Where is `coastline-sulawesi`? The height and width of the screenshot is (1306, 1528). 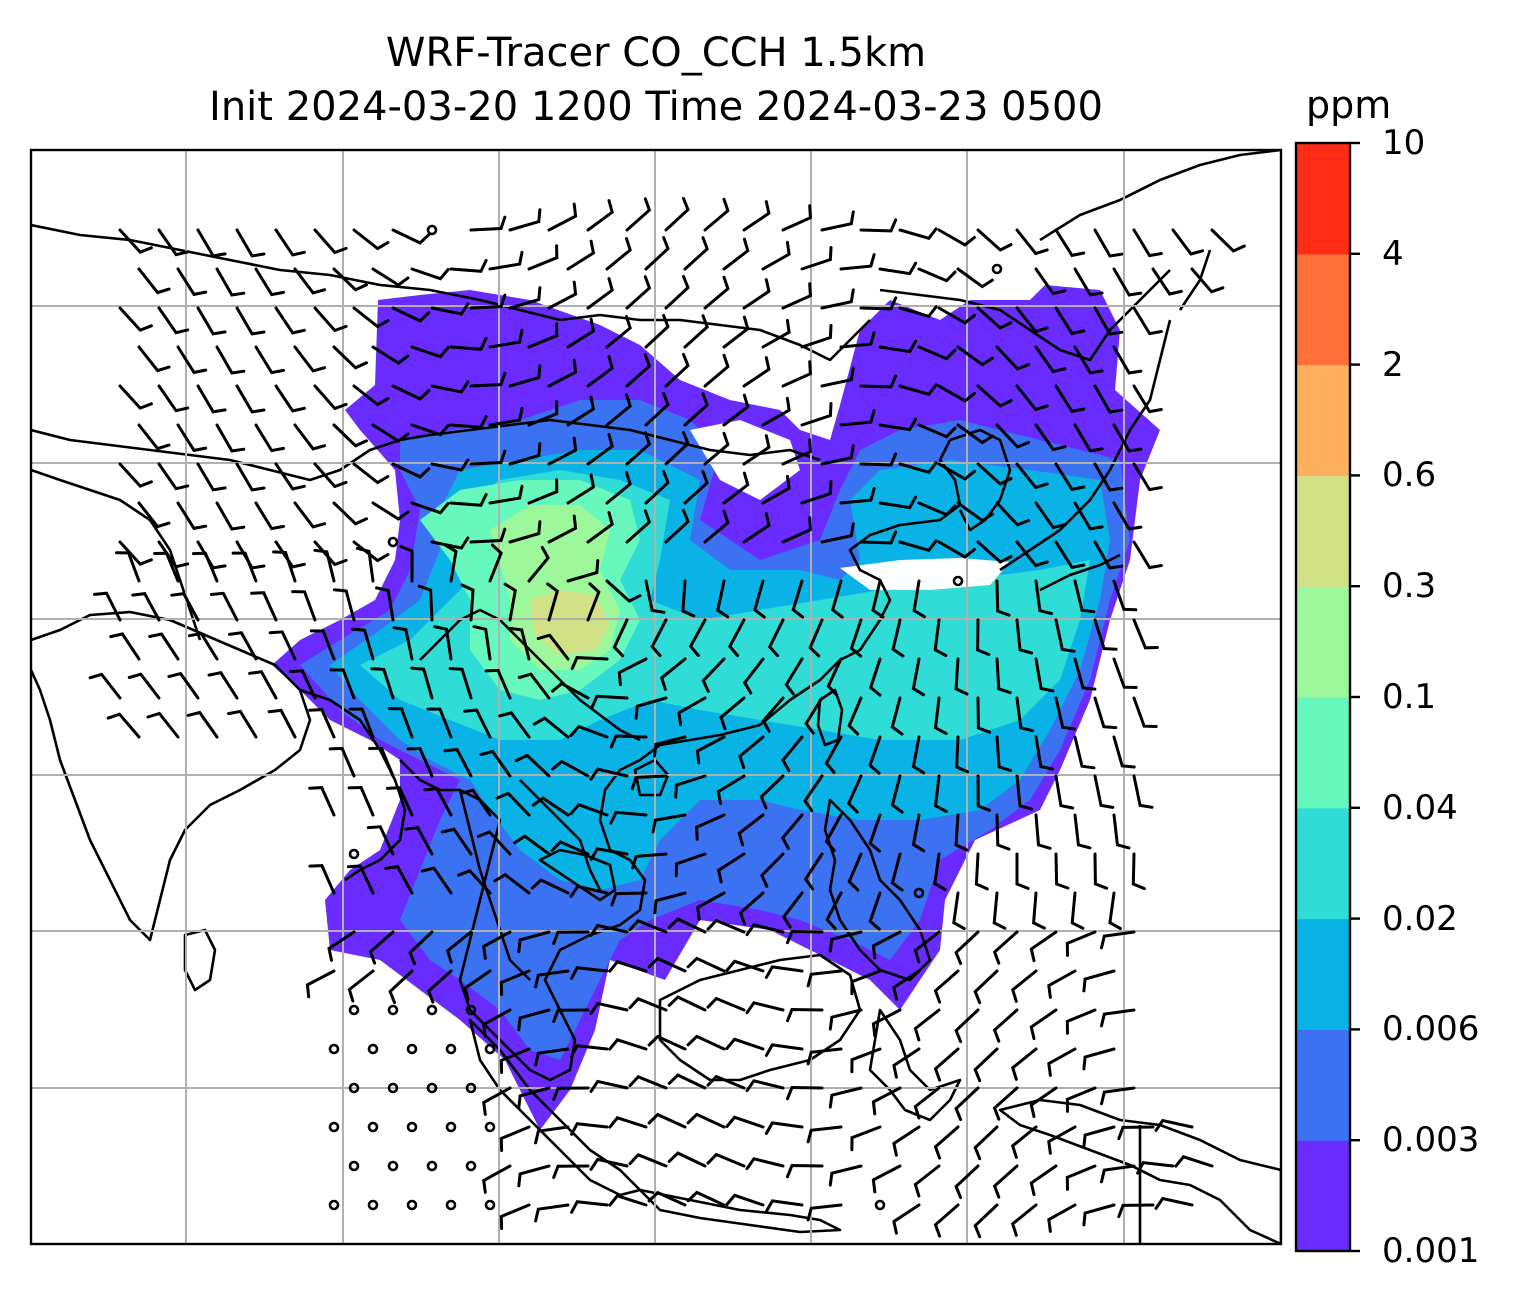 coastline-sulawesi is located at coordinates (915, 1065).